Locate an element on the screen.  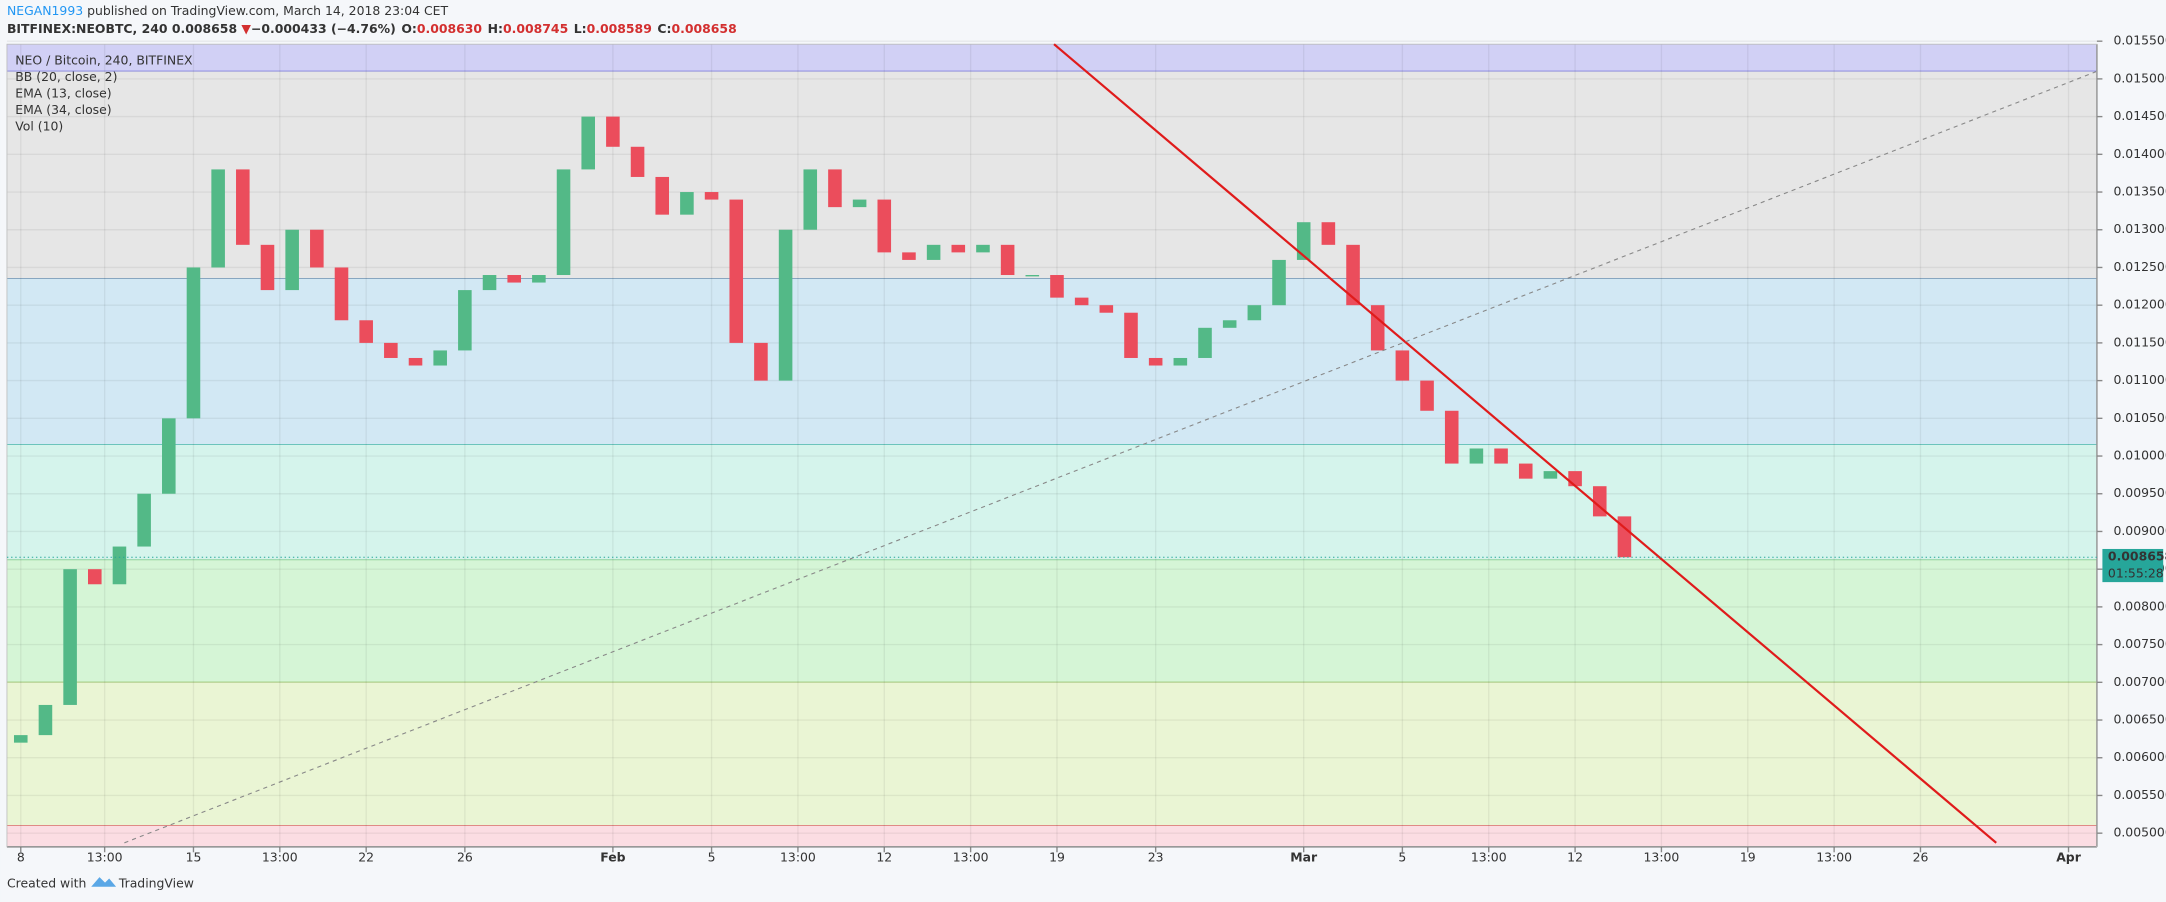
x-tick-label: 12 is located at coordinates (884, 856).